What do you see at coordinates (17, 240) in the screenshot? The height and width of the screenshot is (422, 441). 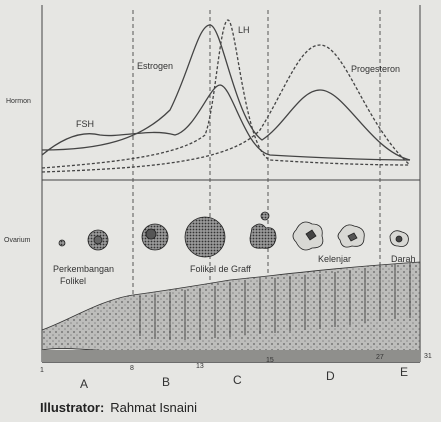 I see `ovary-axis-label: Ovarium` at bounding box center [17, 240].